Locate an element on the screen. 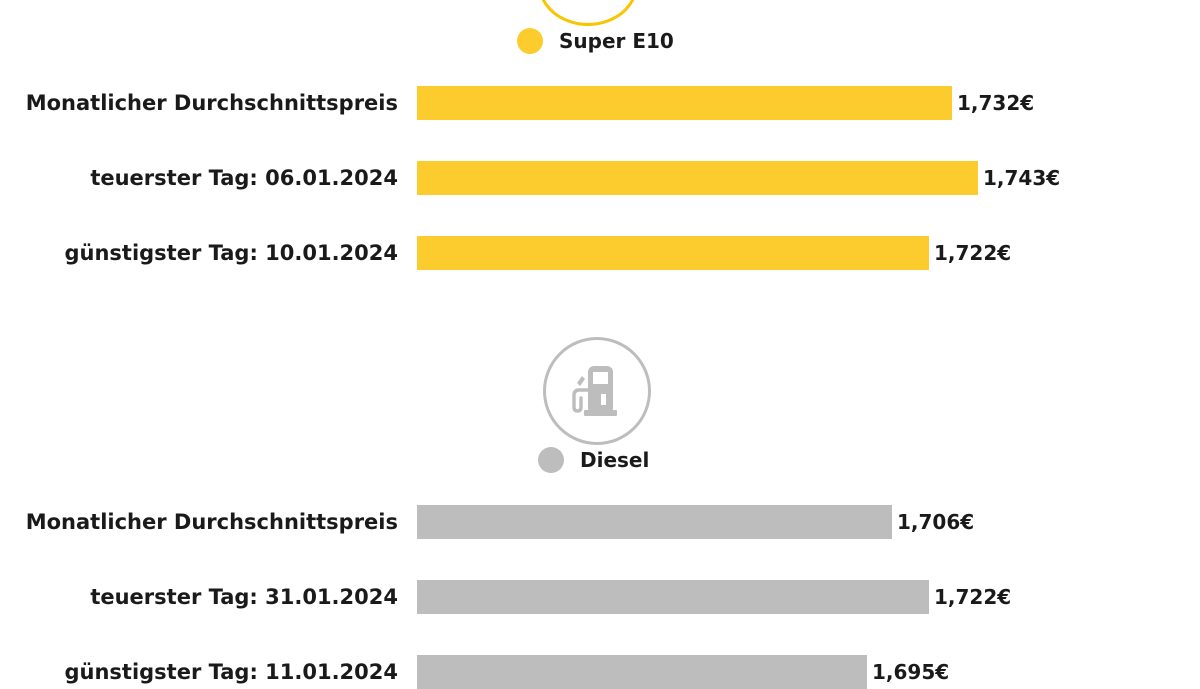  legend-dot-diesel is located at coordinates (551, 460).